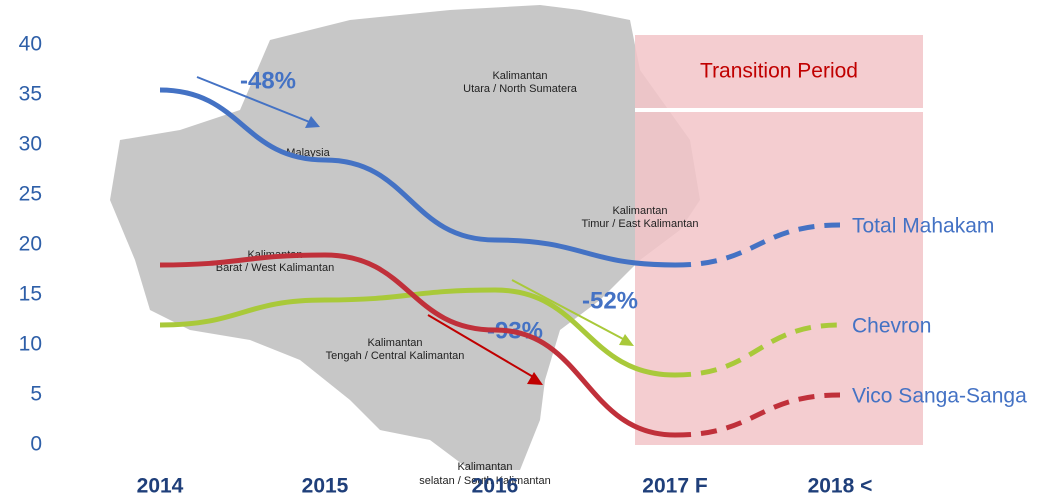 The height and width of the screenshot is (504, 1059). I want to click on annotation: -48%, so click(268, 80).